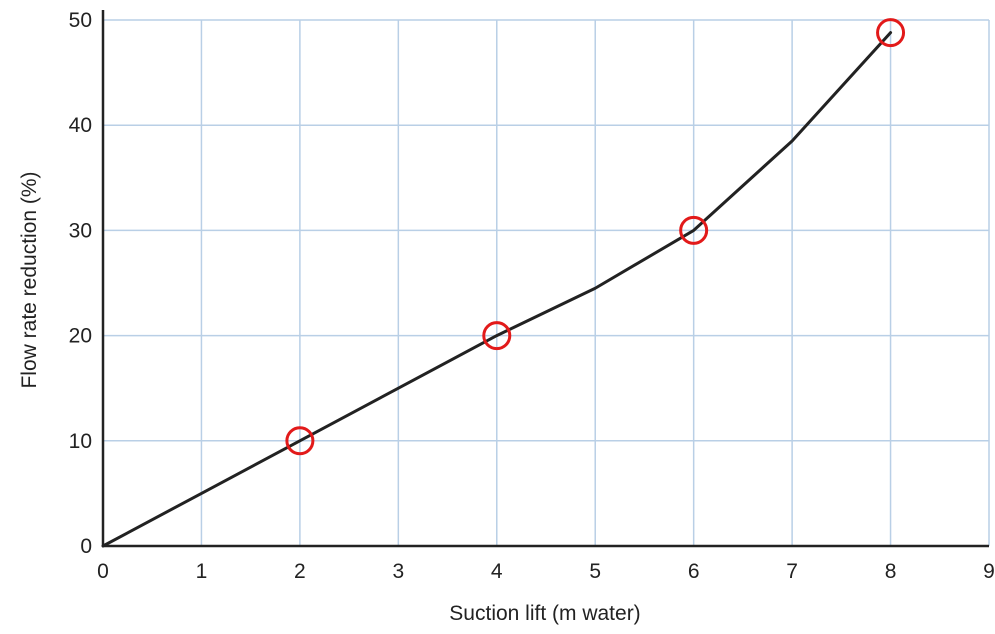 The image size is (995, 634). What do you see at coordinates (86, 546) in the screenshot?
I see `y-tick-label-0: 0` at bounding box center [86, 546].